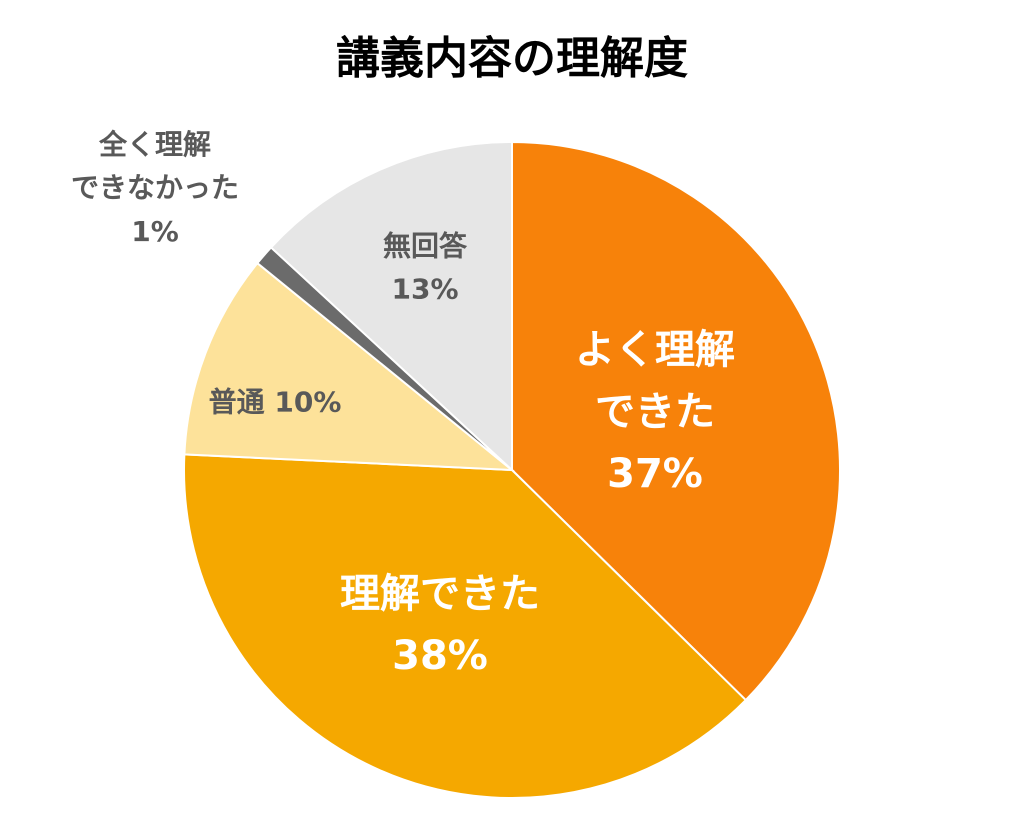 This screenshot has height=830, width=1024. What do you see at coordinates (655, 381) in the screenshot?
I see `category-label: よく理解 できた` at bounding box center [655, 381].